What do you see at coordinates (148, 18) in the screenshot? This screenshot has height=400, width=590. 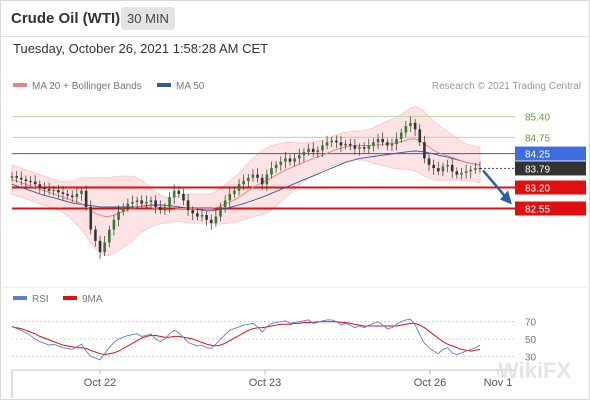 I see `timeframe-badge: 30 MIN` at bounding box center [148, 18].